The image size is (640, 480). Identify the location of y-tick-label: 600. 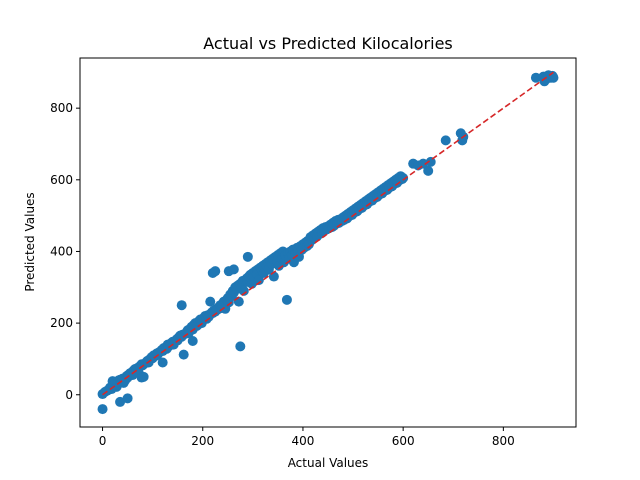
(61, 180).